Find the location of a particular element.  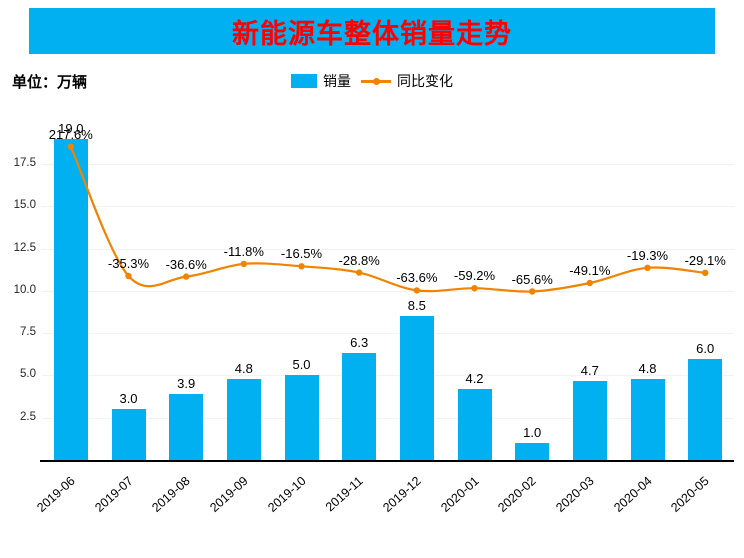

legend-label-sales: 销量 is located at coordinates (337, 81).